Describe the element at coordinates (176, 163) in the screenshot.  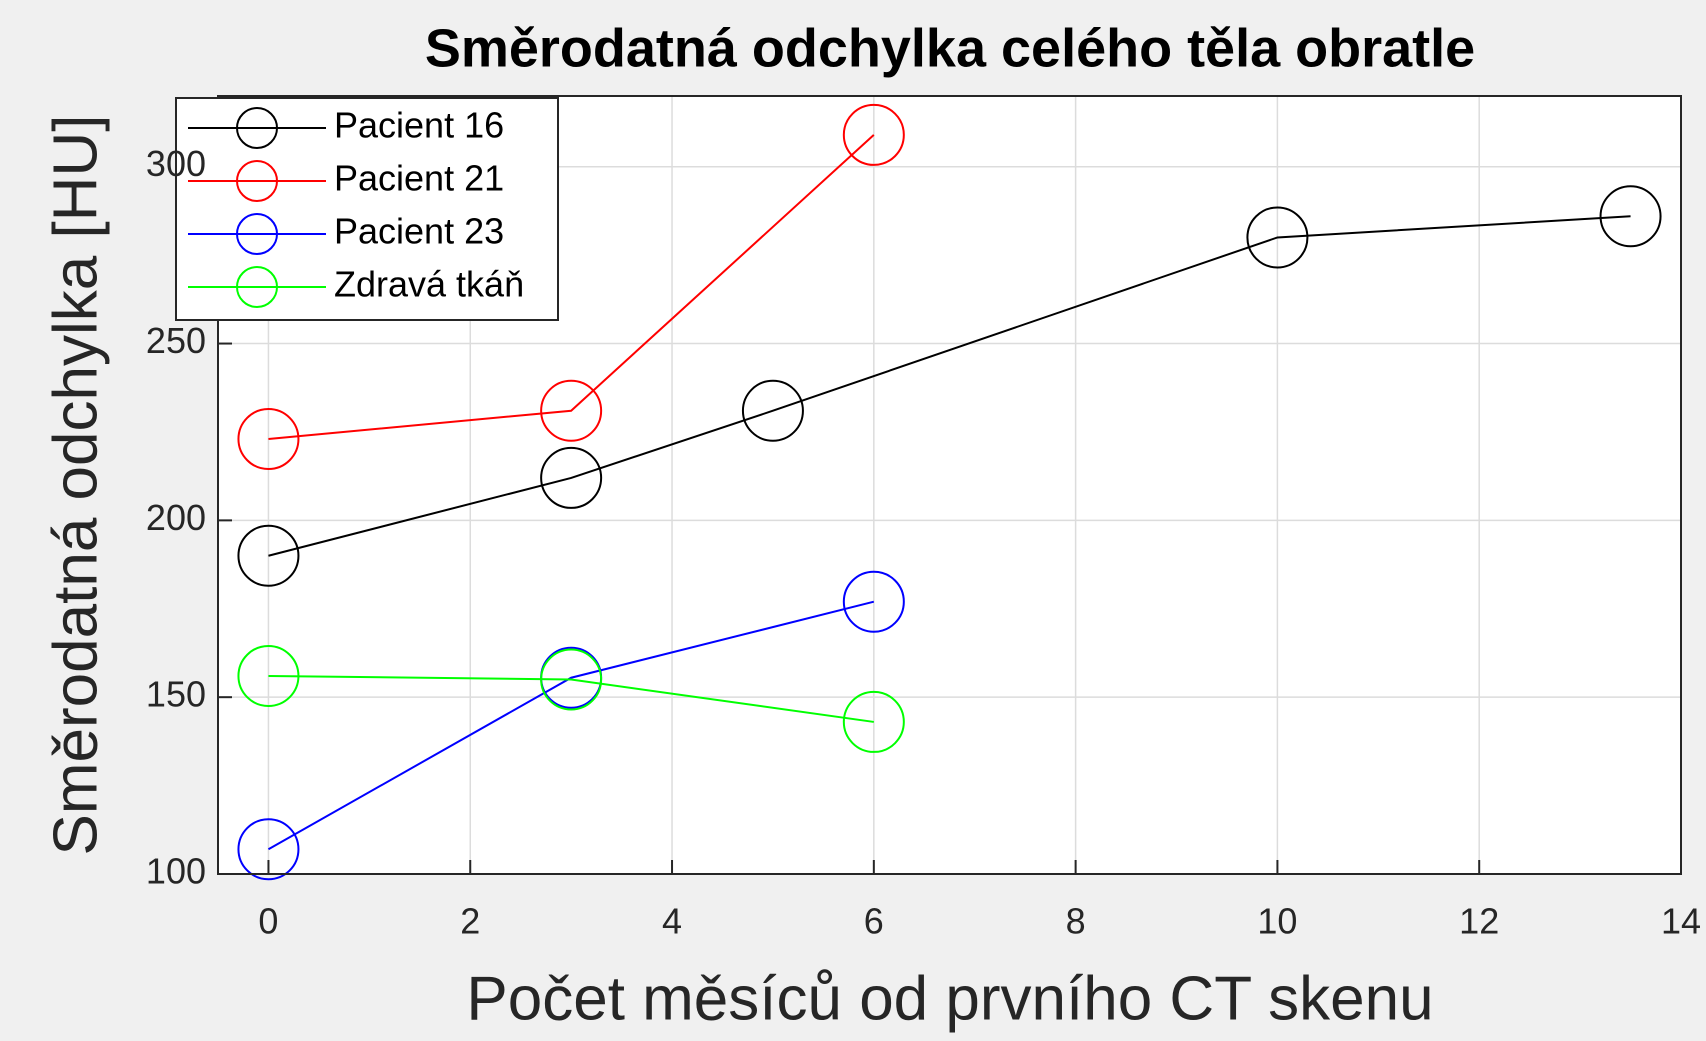
I see `y-tick-label: 300` at that location.